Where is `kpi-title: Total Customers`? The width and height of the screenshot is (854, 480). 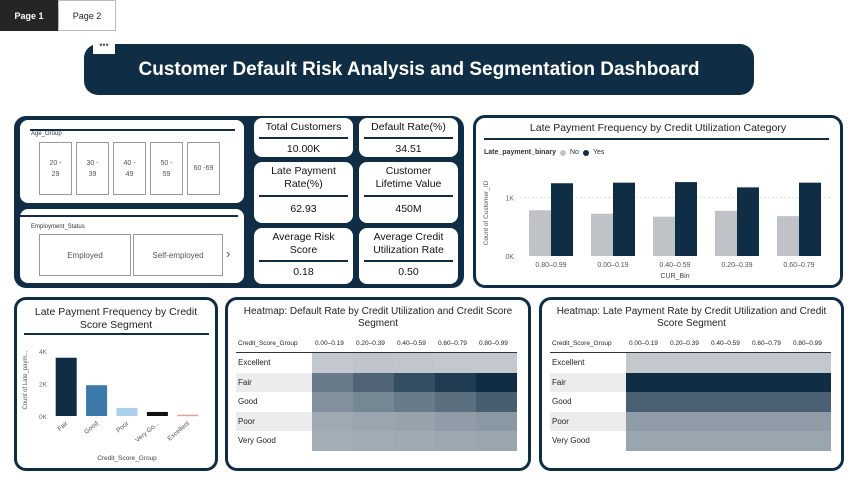 kpi-title: Total Customers is located at coordinates (303, 127).